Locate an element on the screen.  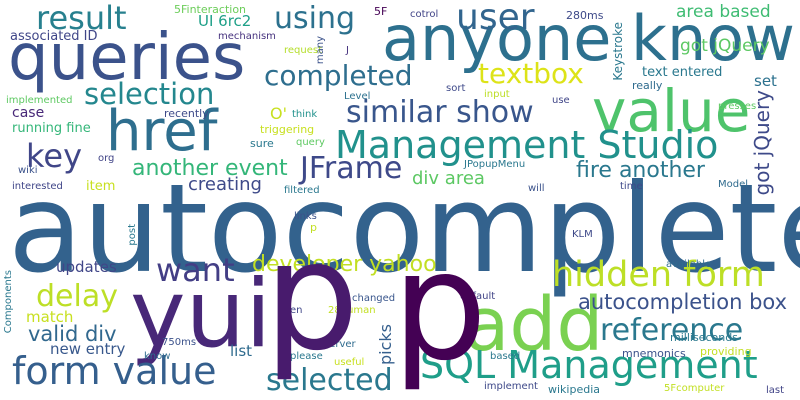
word-developer-yahoo: developer yahoo is located at coordinates (344, 264).